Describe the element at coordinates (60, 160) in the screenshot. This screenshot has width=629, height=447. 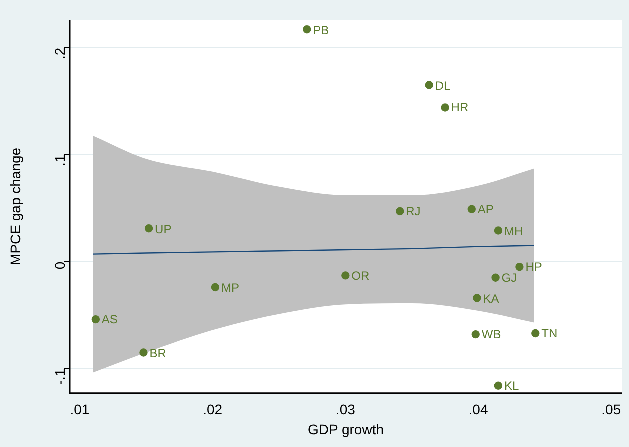
I see `y-tick-label: .1` at that location.